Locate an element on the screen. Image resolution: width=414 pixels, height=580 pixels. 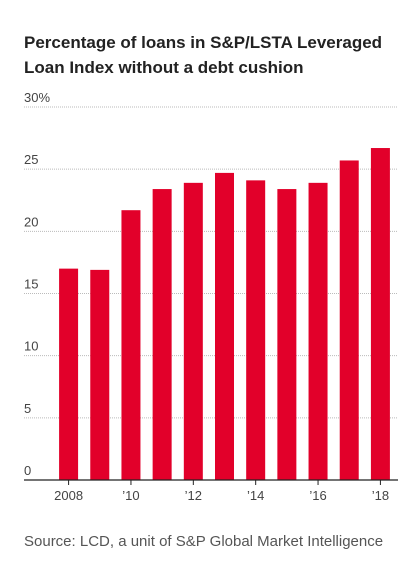
x-tick-label: ’18 is located at coordinates (380, 495).